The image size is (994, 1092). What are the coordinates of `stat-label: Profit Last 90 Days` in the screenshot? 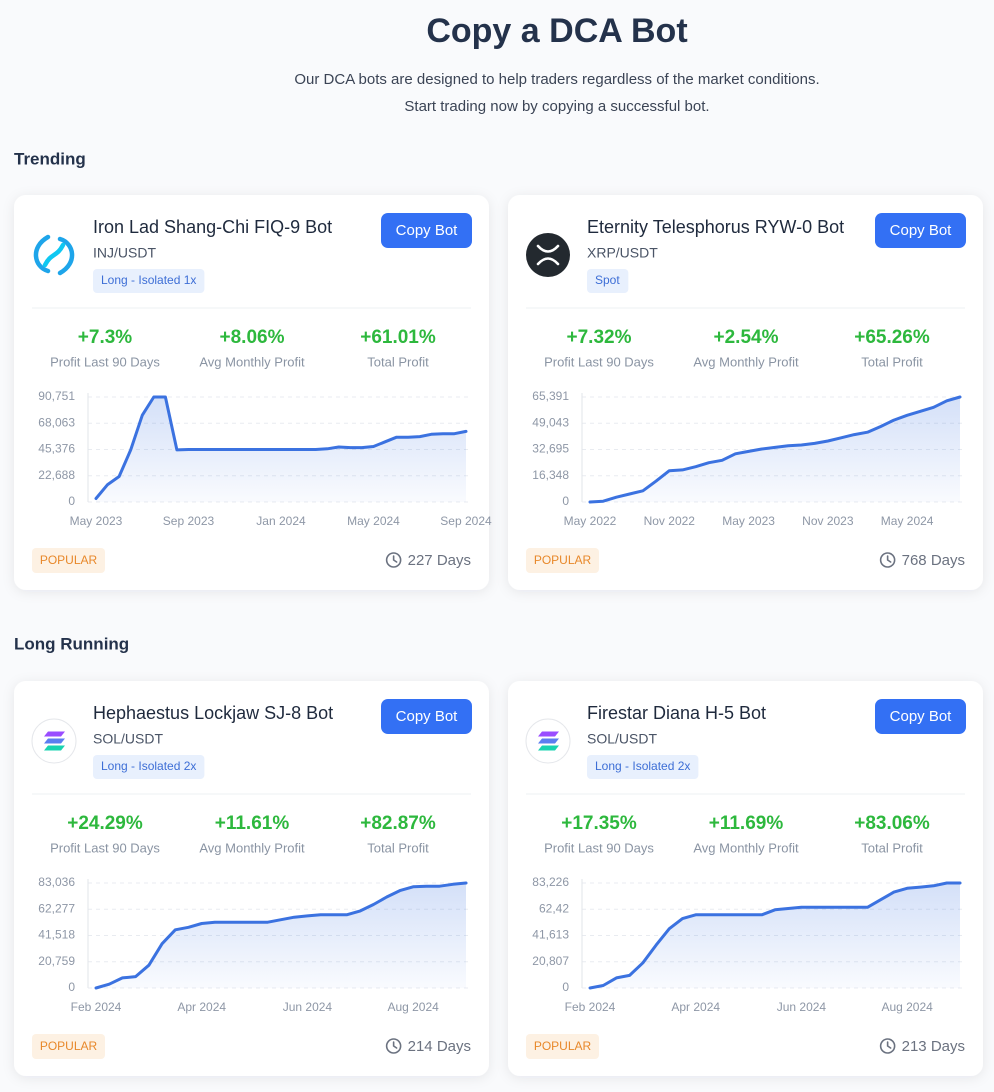 It's located at (599, 361).